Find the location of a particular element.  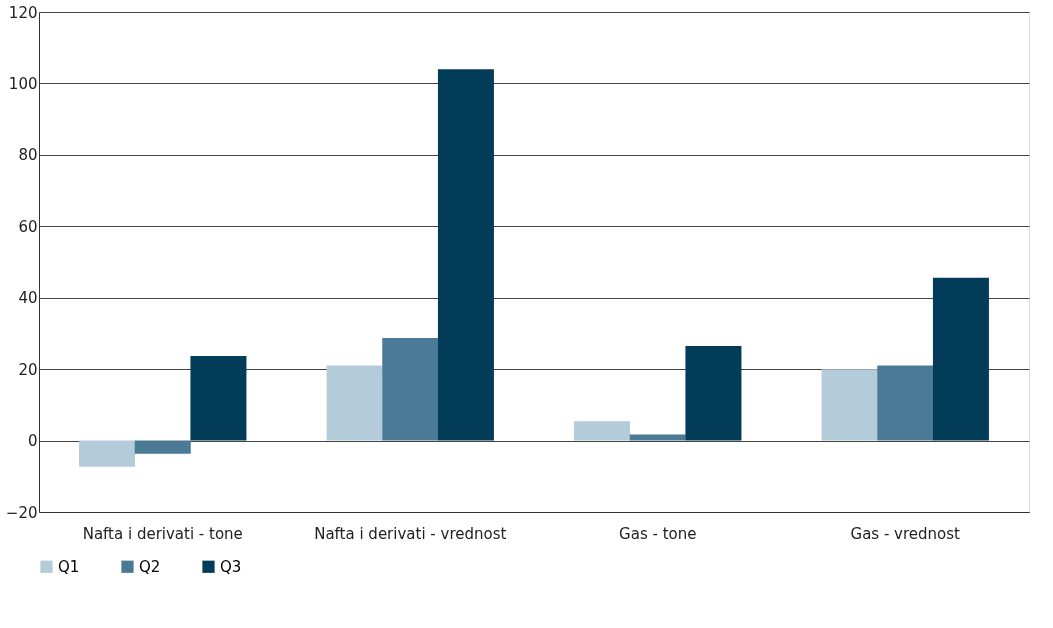

y-tick-label: 120 is located at coordinates (23, 12).